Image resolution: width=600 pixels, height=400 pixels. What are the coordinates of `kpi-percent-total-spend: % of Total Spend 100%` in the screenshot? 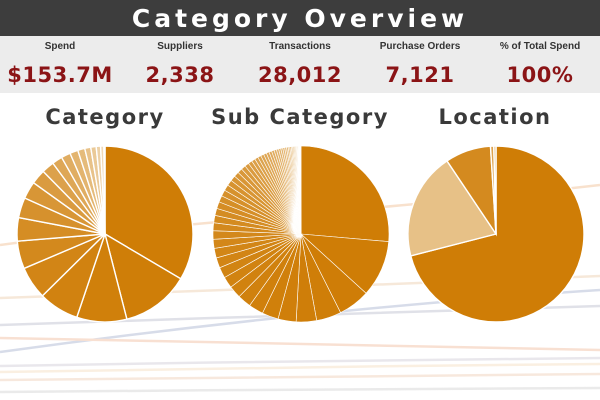 It's located at (540, 64).